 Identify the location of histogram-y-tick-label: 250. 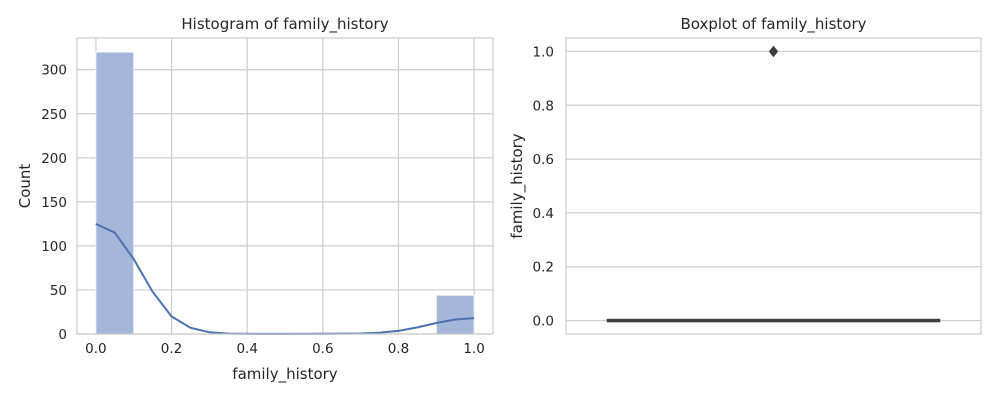
(54, 115).